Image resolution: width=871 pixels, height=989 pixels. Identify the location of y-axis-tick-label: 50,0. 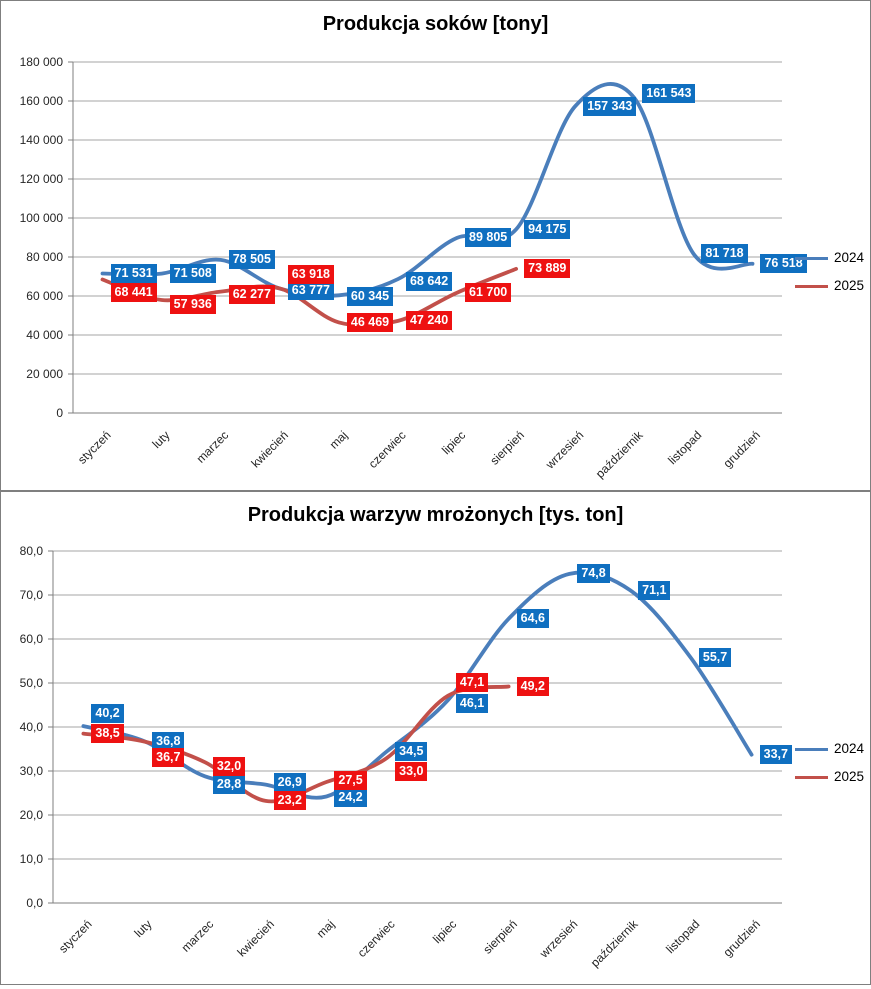
(31, 683).